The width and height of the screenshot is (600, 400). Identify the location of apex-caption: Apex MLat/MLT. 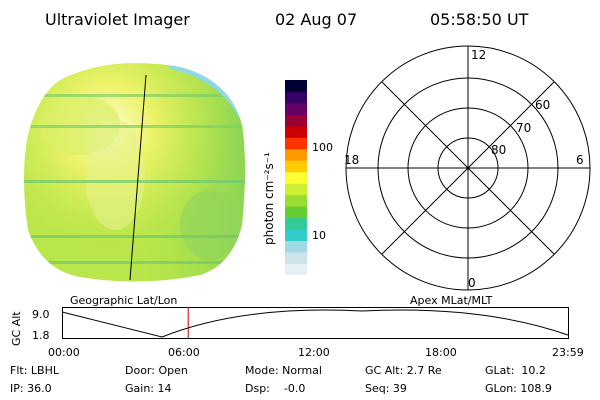
(451, 300).